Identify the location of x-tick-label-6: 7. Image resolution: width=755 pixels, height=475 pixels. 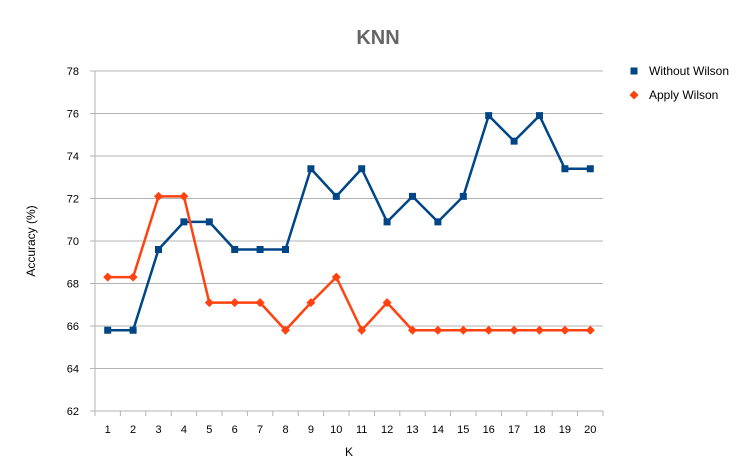
(260, 430).